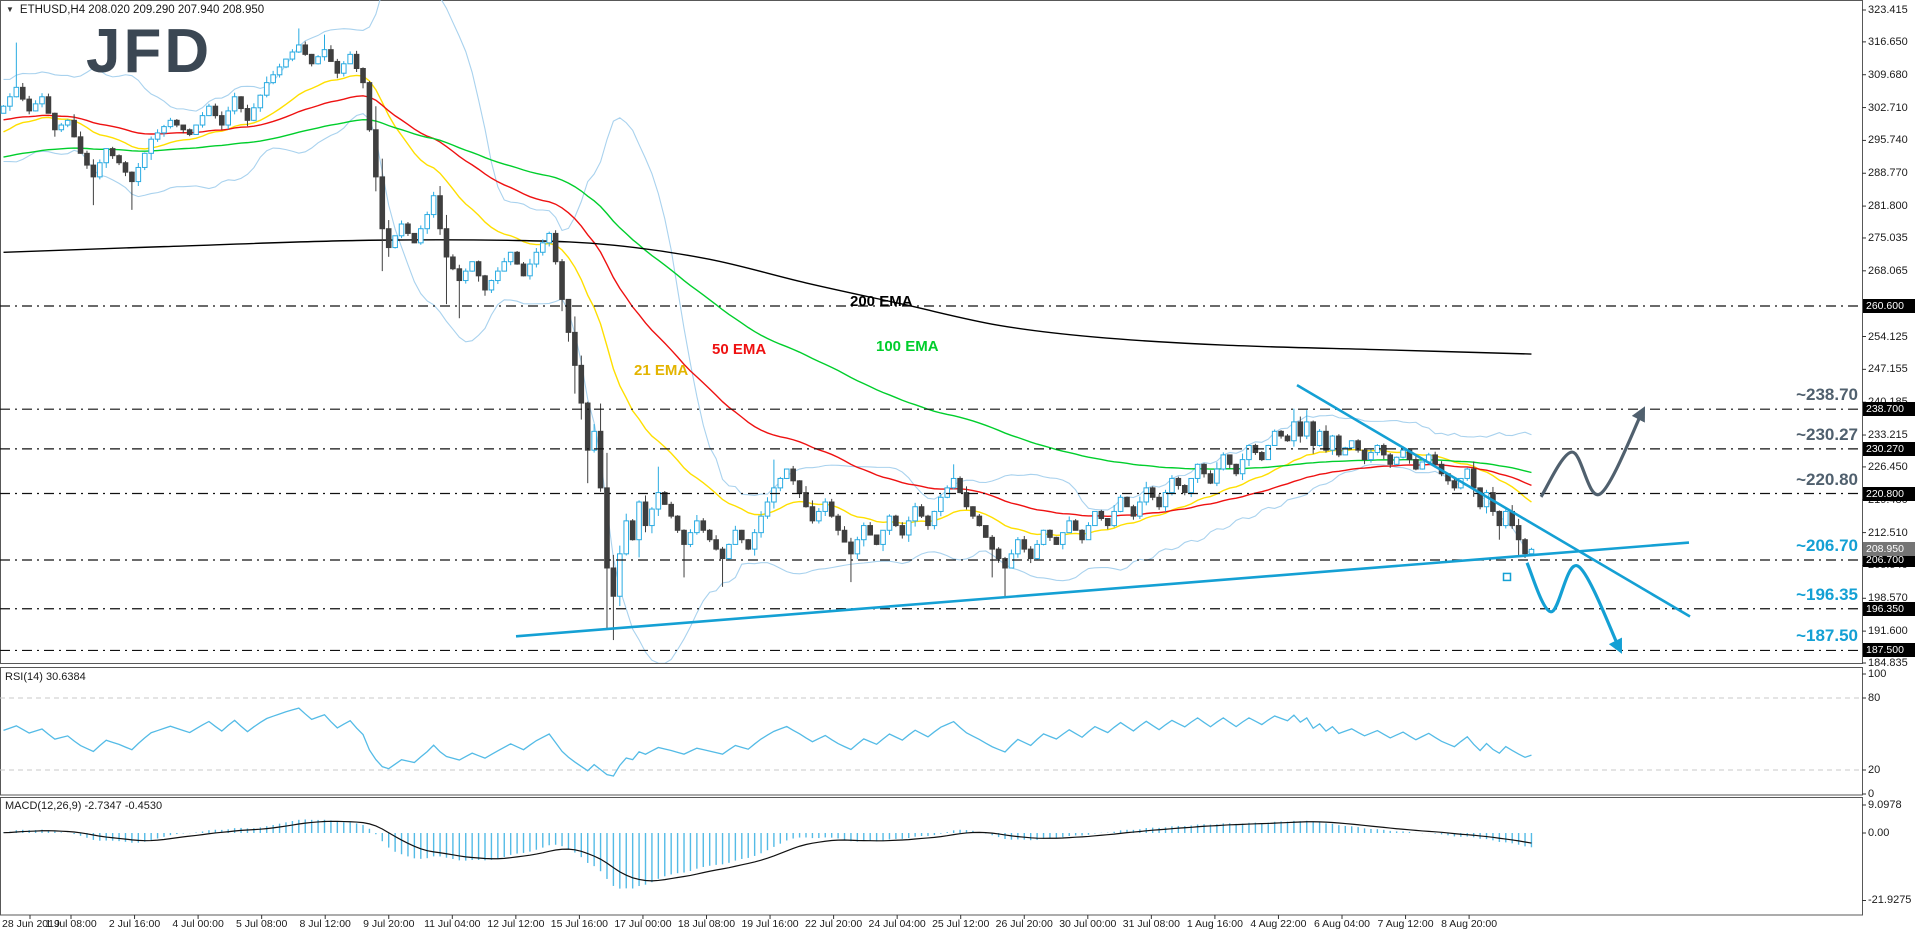  I want to click on price-tick-label: 288.770, so click(1888, 173).